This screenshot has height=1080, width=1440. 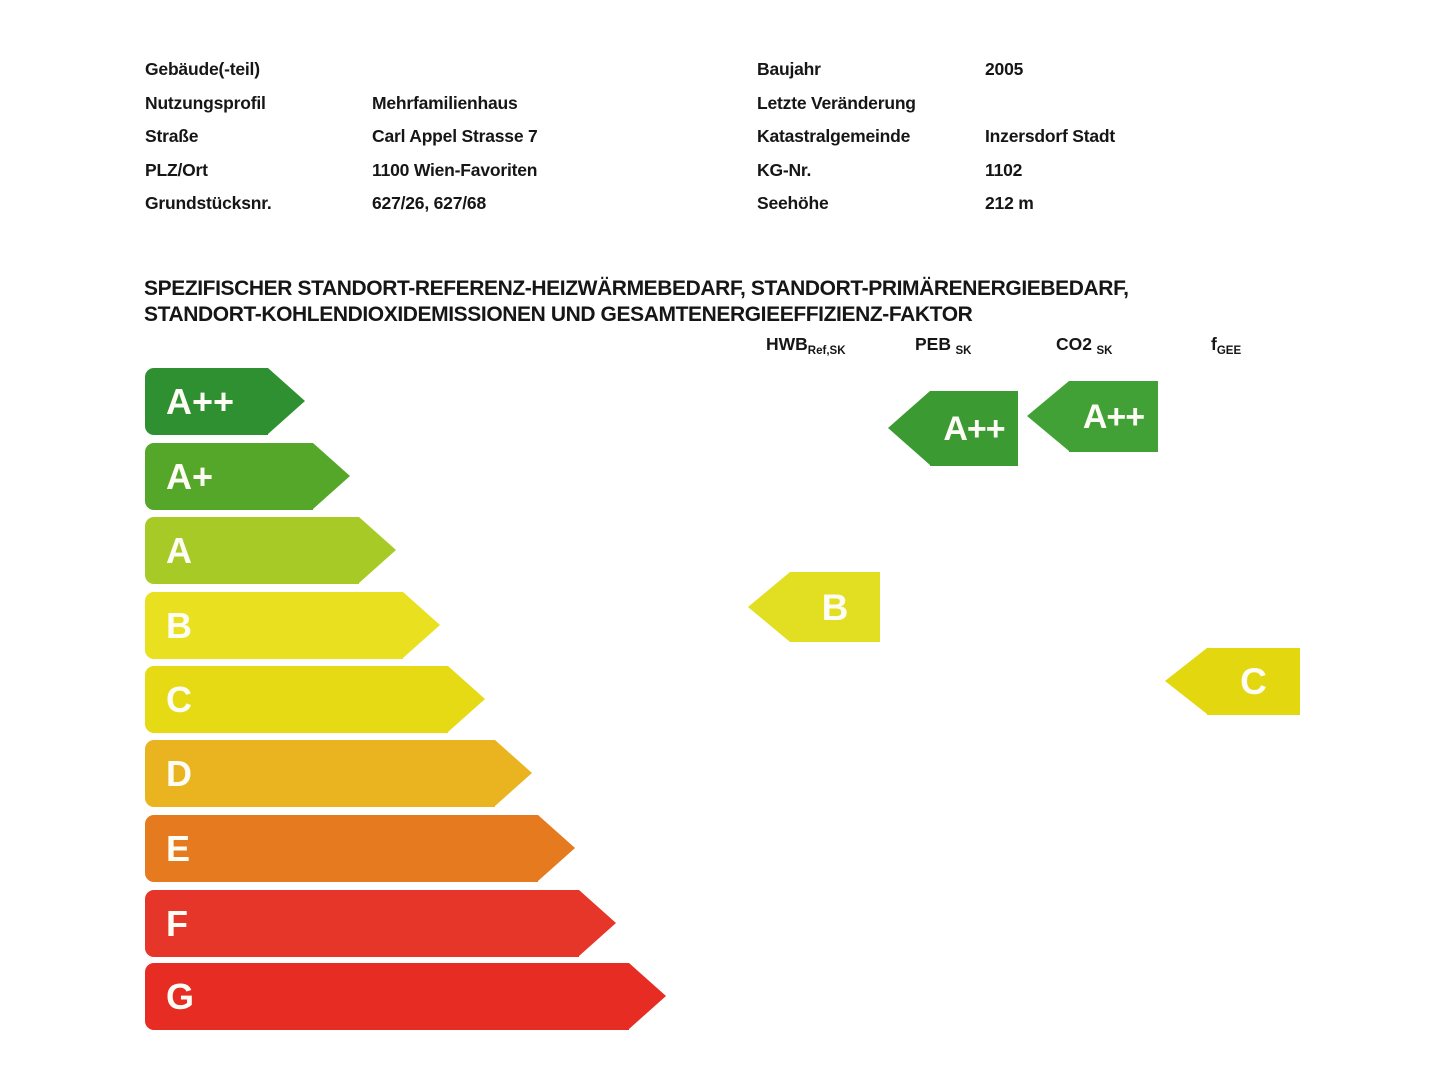 What do you see at coordinates (1232, 681) in the screenshot?
I see `rating-arrow-fgee: C` at bounding box center [1232, 681].